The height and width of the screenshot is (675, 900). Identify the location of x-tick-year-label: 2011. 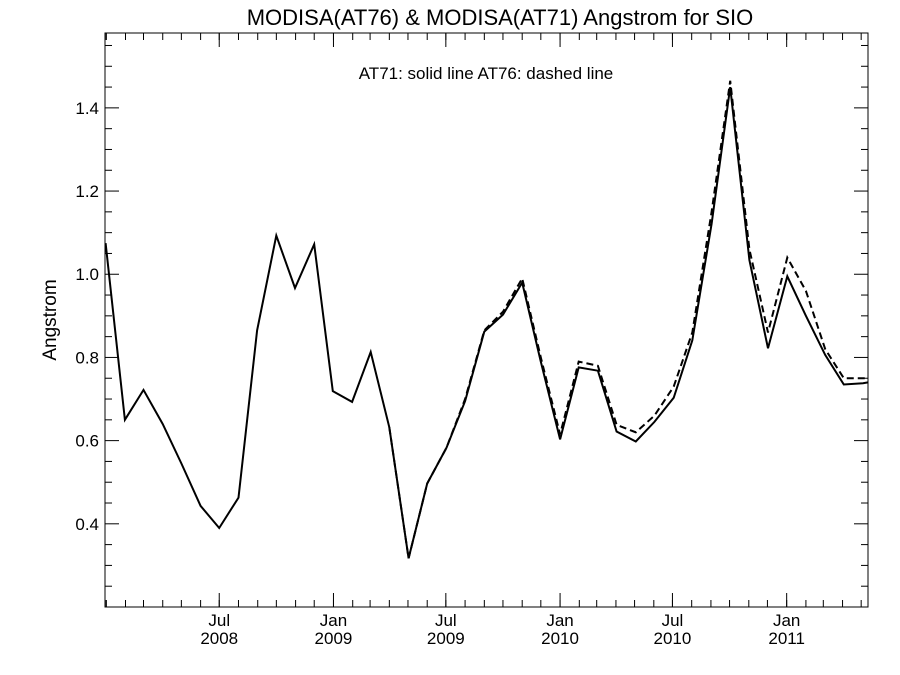
(786, 638).